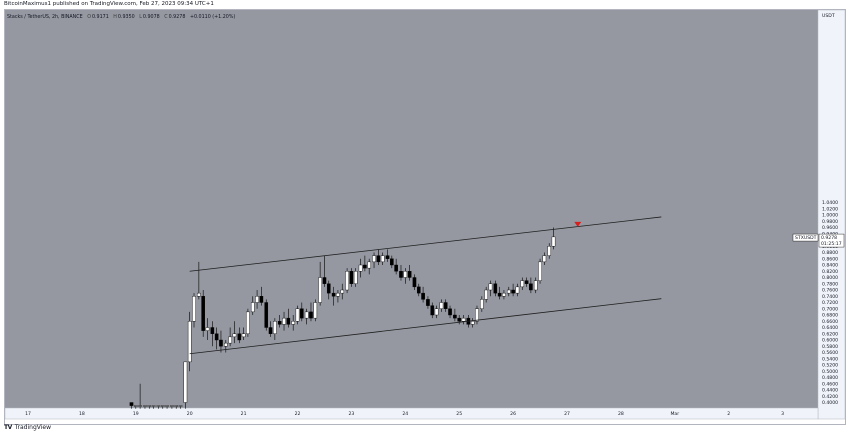  What do you see at coordinates (830, 403) in the screenshot?
I see `price-tick-label: 0.4000` at bounding box center [830, 403].